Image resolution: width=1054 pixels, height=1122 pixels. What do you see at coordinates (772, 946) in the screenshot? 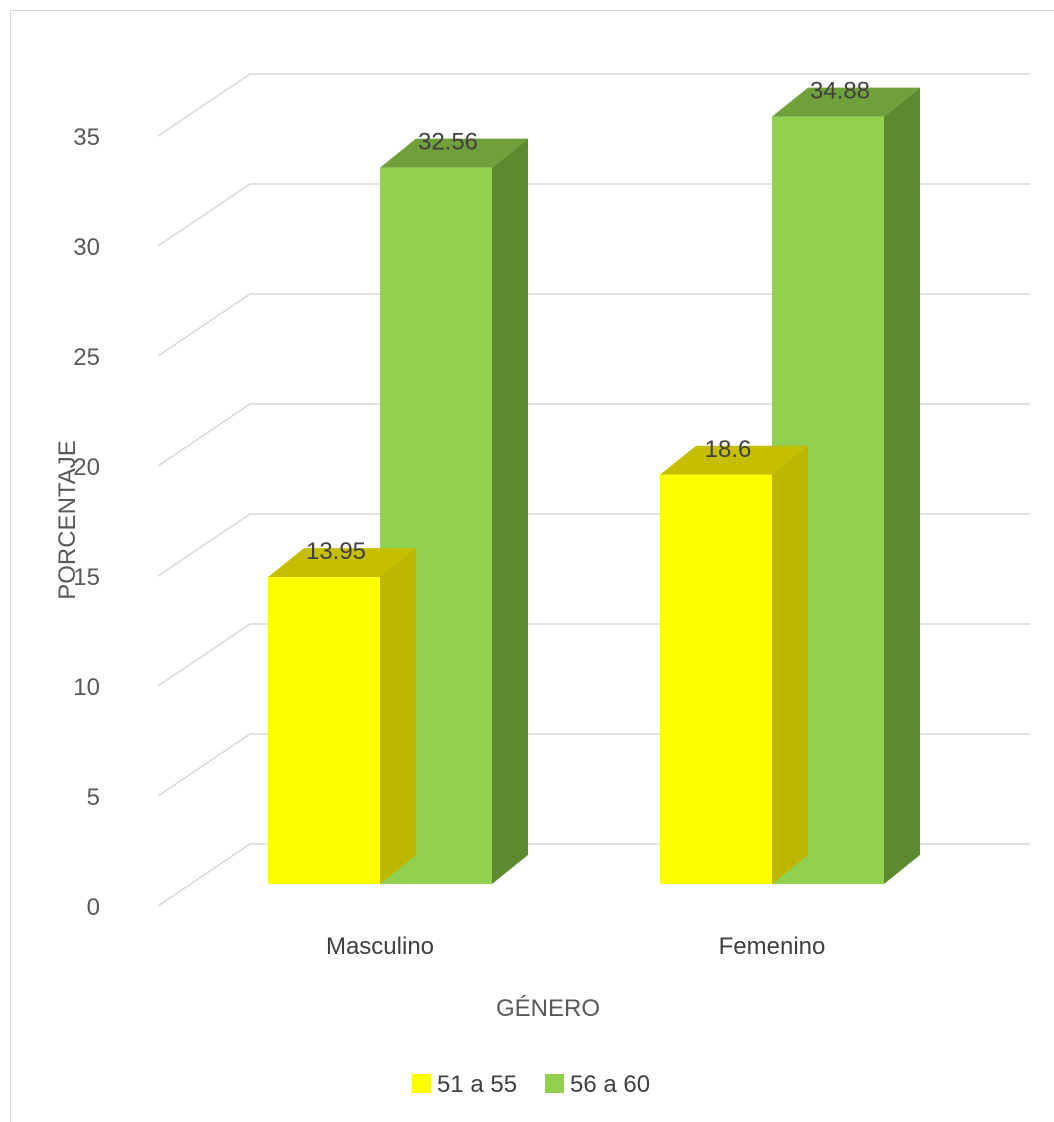
I see `x-category-label: Femenino` at bounding box center [772, 946].